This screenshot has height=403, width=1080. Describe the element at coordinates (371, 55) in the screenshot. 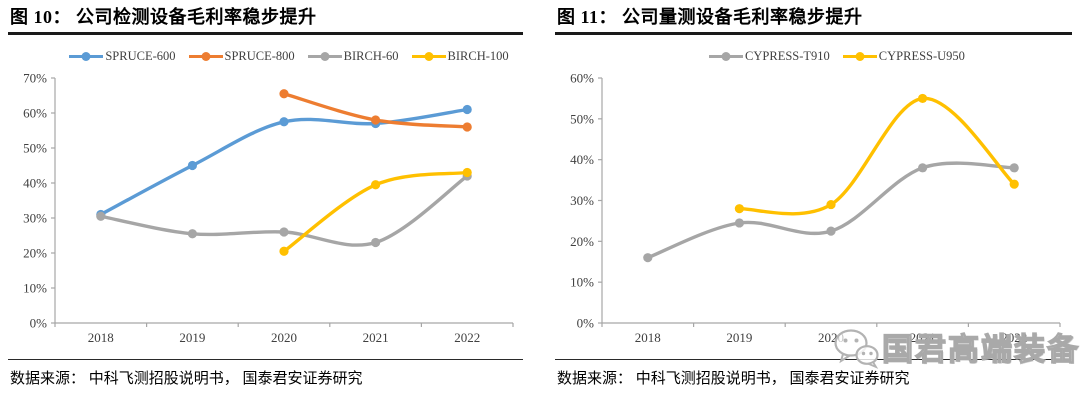

I see `legend-label: BIRCH-60` at that location.